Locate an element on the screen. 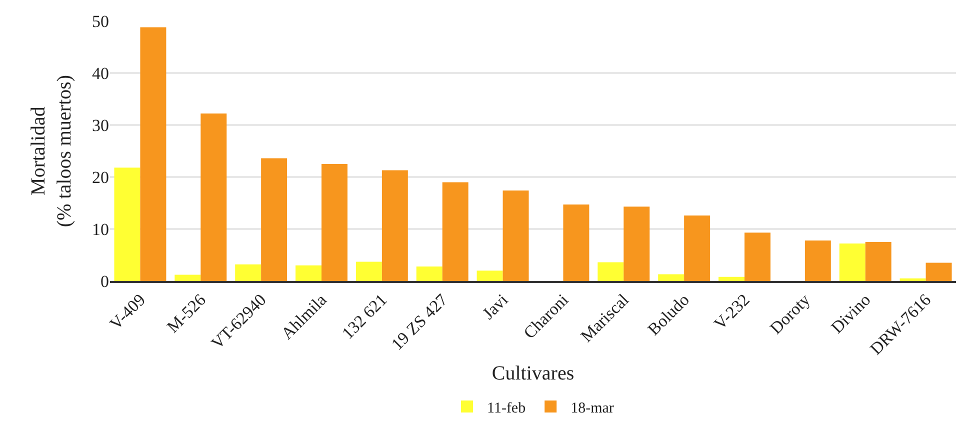  x-axis-title: Cultivares is located at coordinates (533, 373).